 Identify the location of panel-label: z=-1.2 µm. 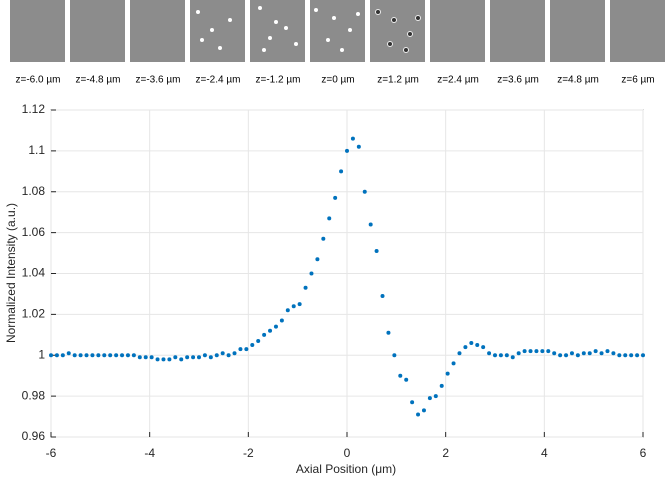
(278, 80).